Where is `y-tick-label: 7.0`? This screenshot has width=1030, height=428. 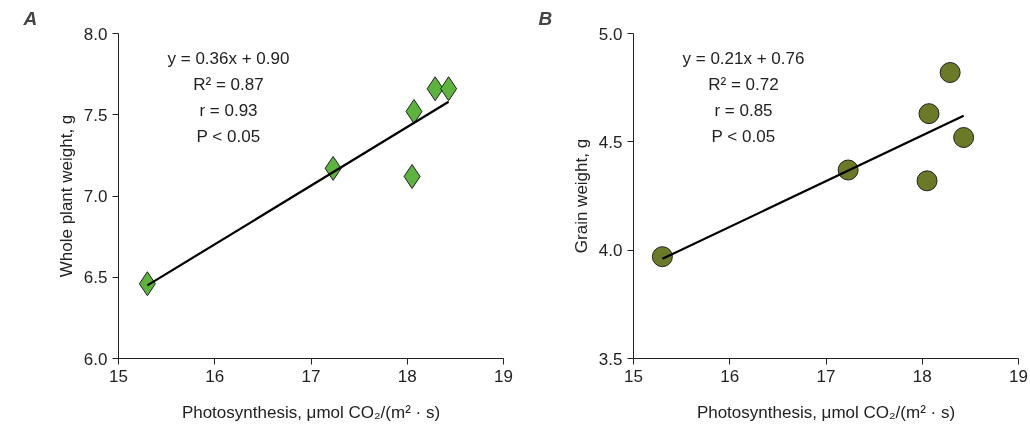
y-tick-label: 7.0 is located at coordinates (95, 196).